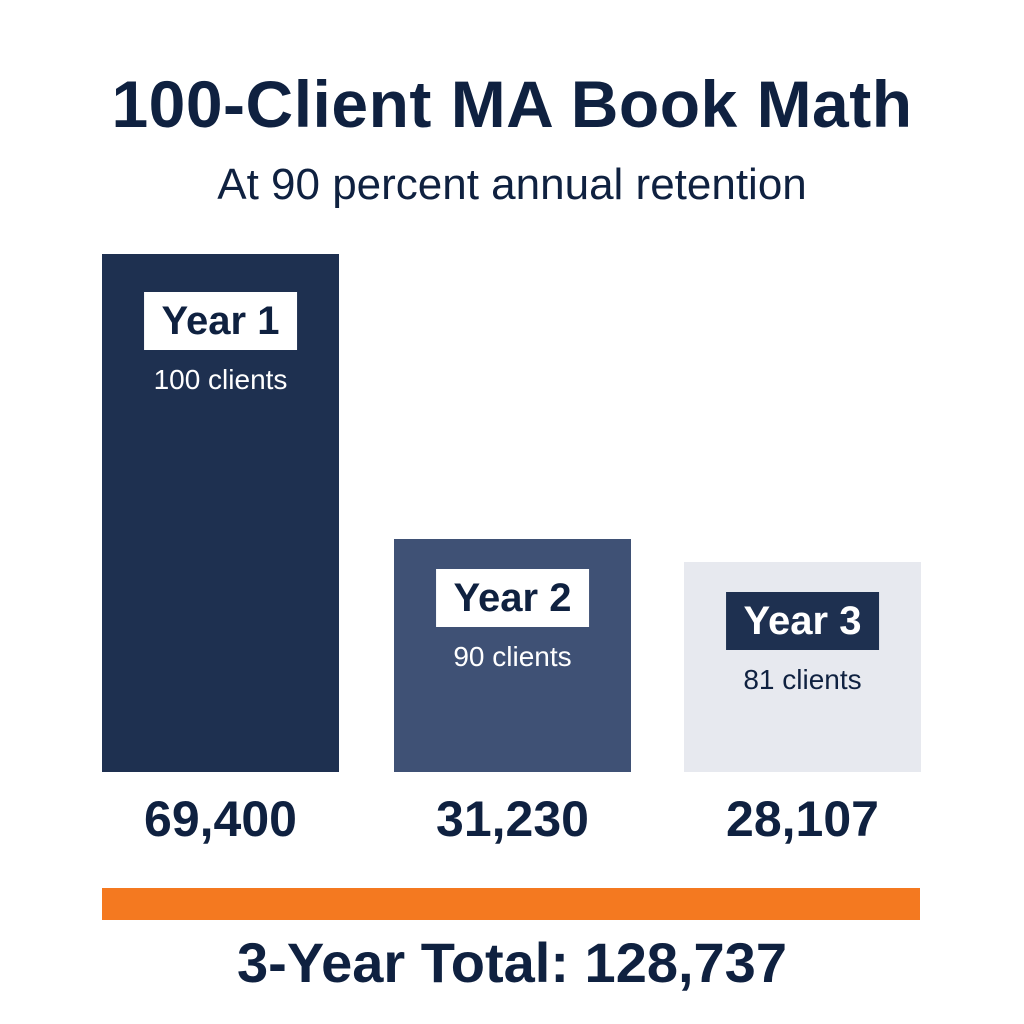  I want to click on bar-value-label: 28,107, so click(802, 819).